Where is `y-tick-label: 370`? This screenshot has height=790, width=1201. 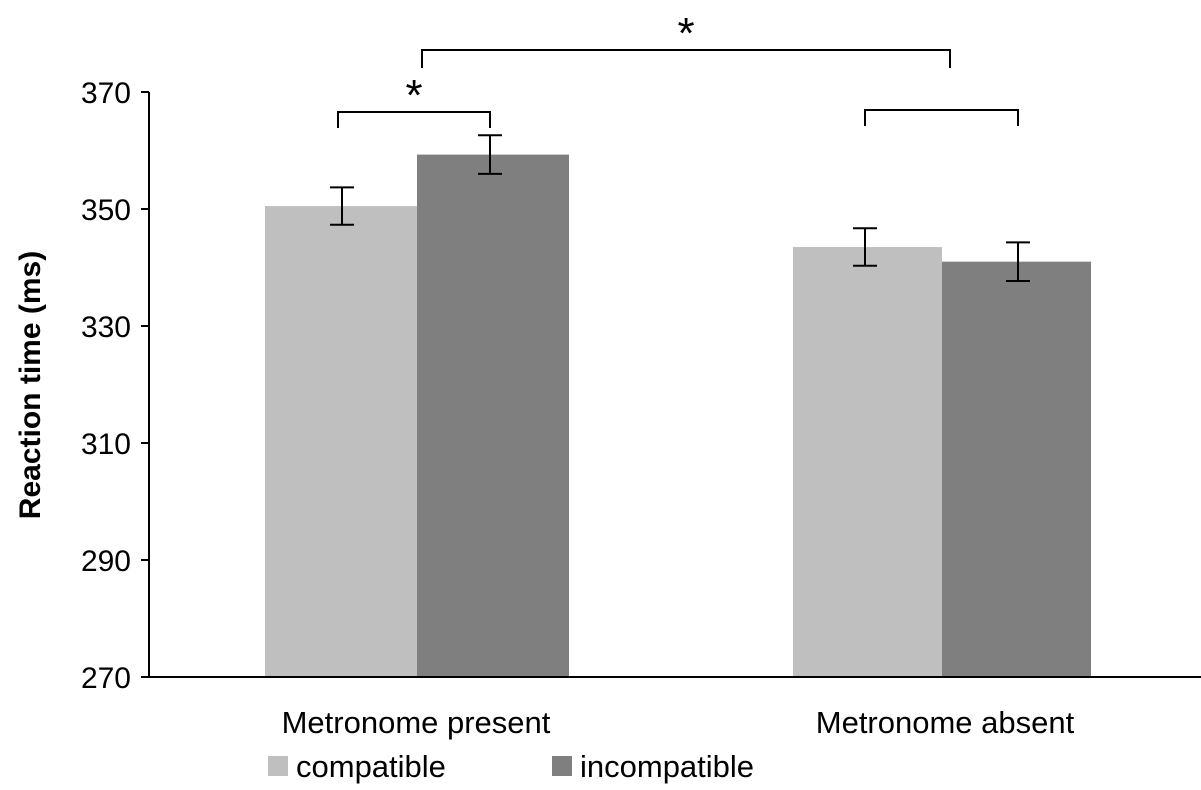 y-tick-label: 370 is located at coordinates (106, 93).